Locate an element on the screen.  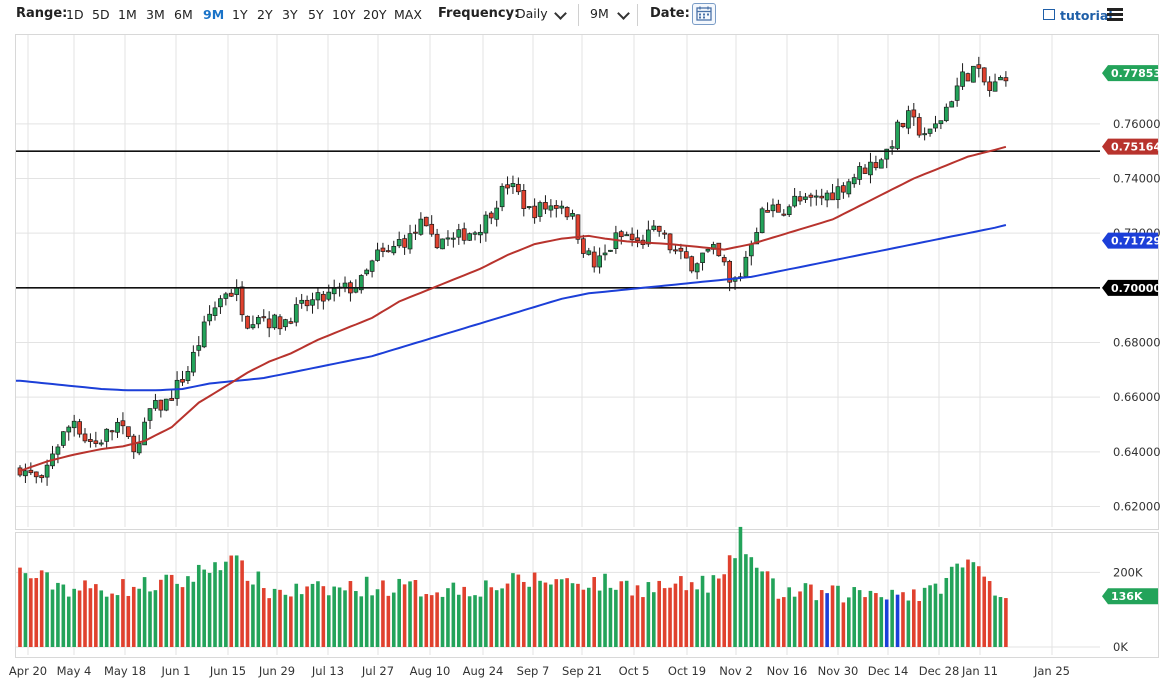
x-tick-label: Dec 28 is located at coordinates (939, 671).